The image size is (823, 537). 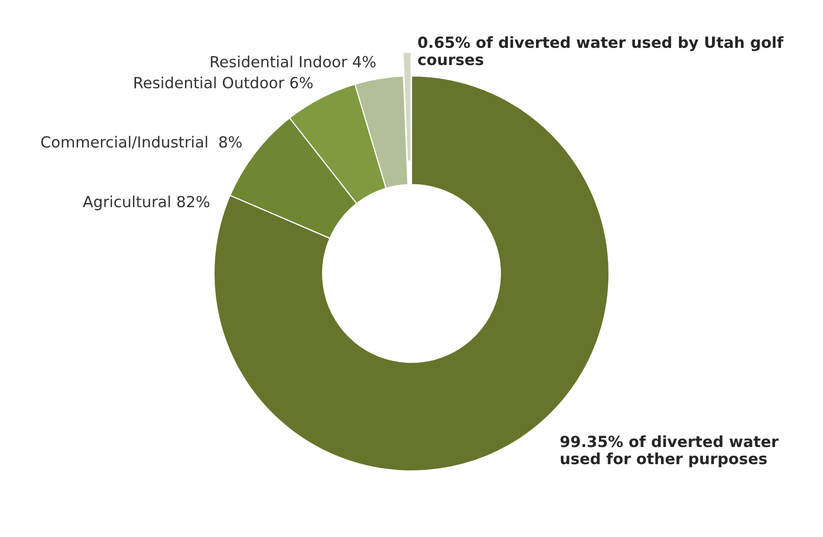 I want to click on slice-label: Commercial/Industrial 8%, so click(x=141, y=142).